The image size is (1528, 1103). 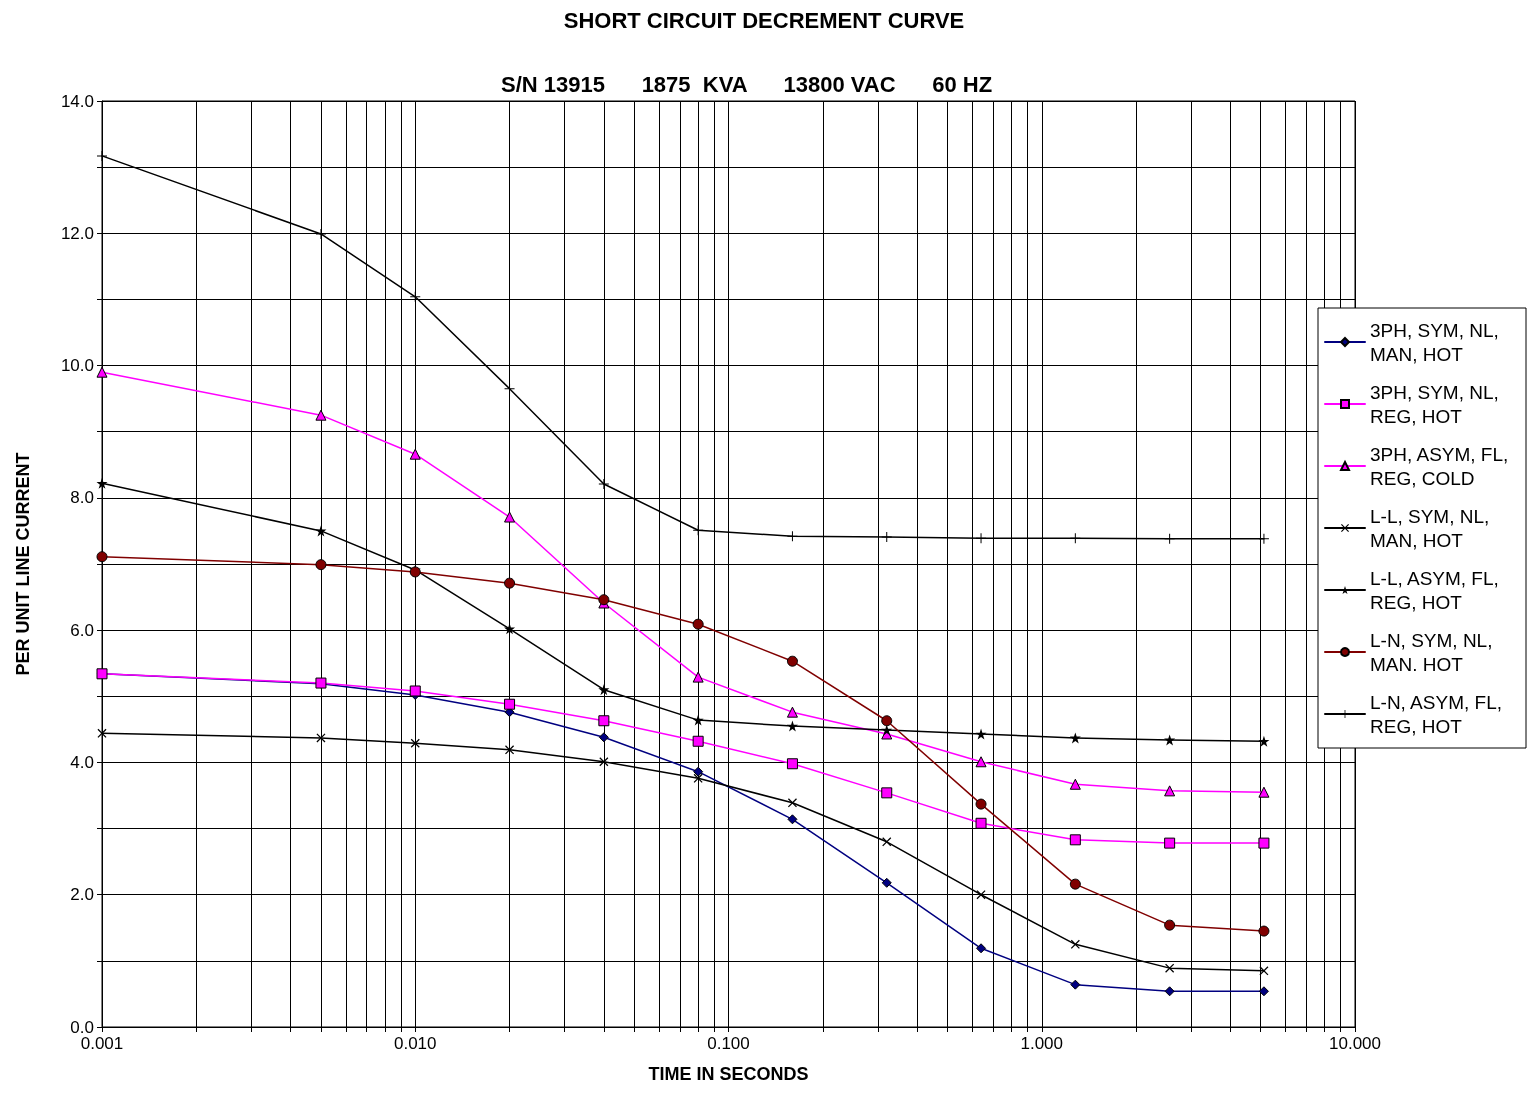 I want to click on legend-label: L-N, ASYM, FL, REG, HOT, so click(x=1439, y=714).